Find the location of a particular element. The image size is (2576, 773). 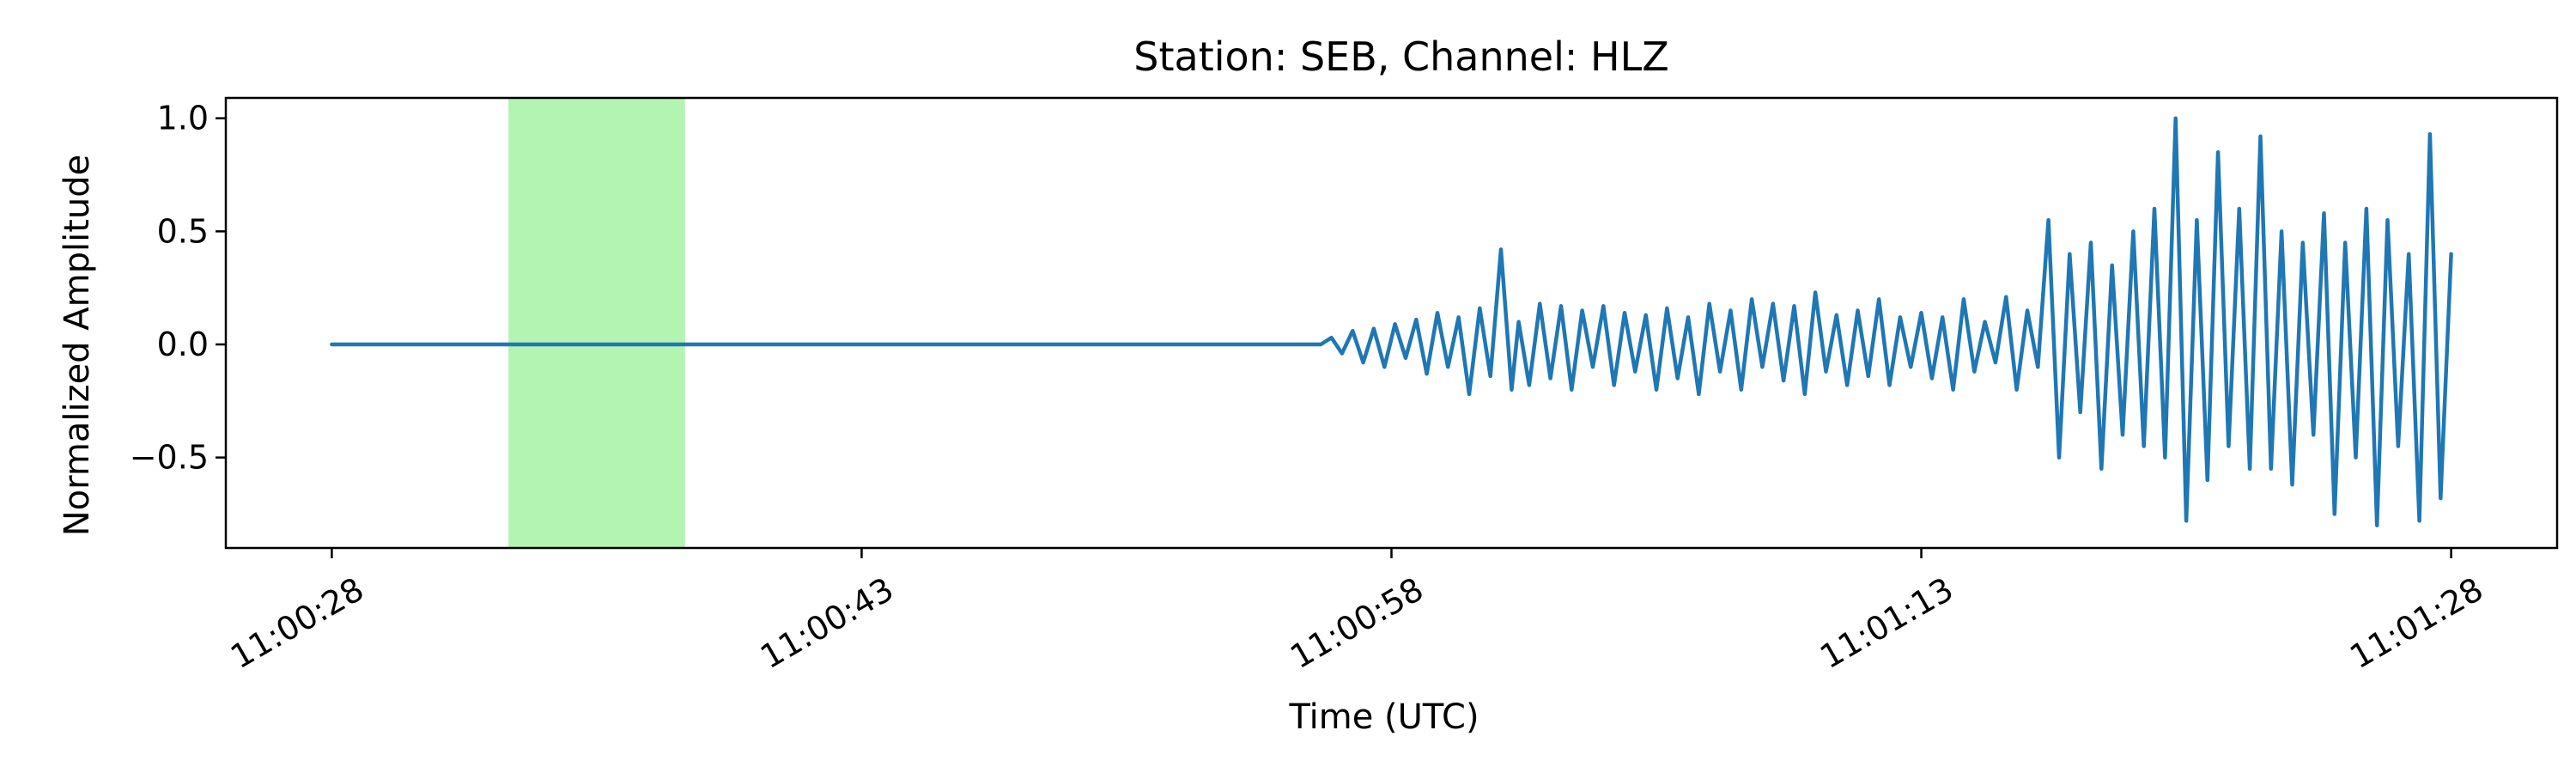

highlight-window is located at coordinates (596, 323).